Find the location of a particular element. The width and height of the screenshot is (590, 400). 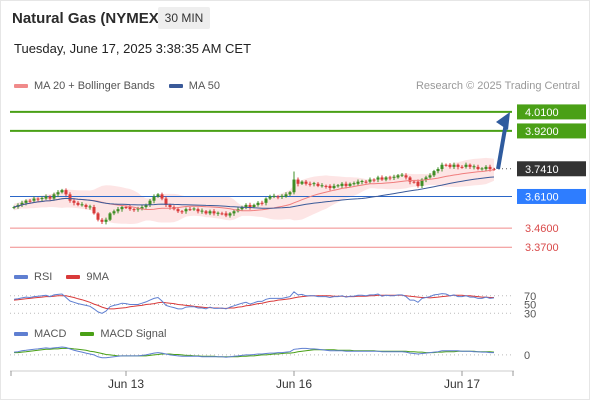

level-label-3.6100: 3.6100 is located at coordinates (542, 197).